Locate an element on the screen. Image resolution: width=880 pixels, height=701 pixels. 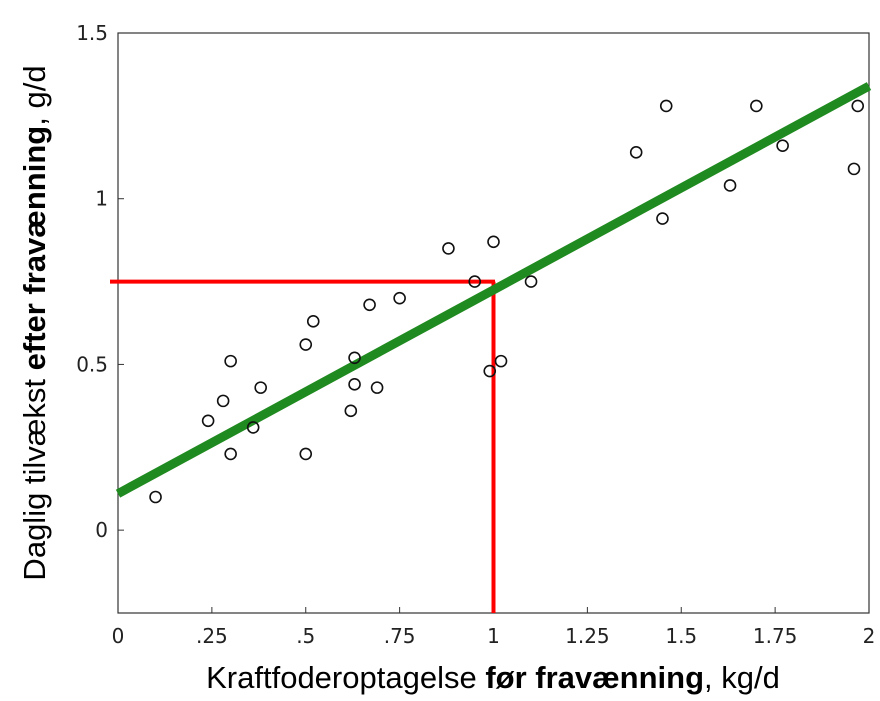
x-axis-title-prefix: Kraftfoderoptagelse is located at coordinates (345, 677).